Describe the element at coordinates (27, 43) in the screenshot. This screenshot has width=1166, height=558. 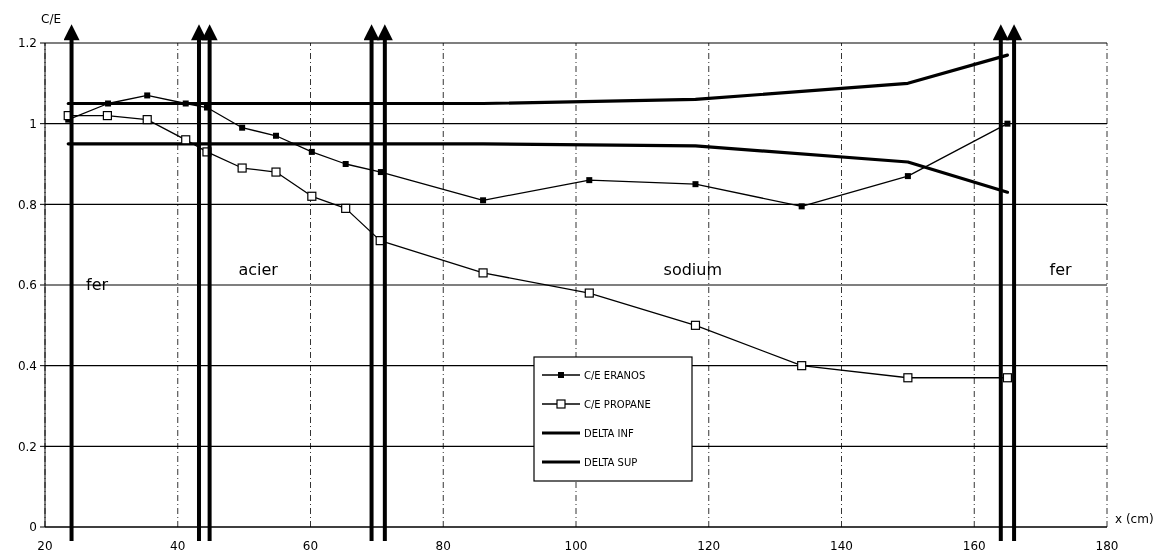
I see `y-tick-label: 1.2` at that location.